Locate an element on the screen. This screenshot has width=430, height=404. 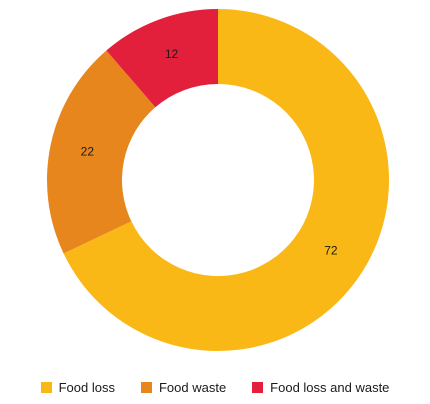
chart-legend: Food loss Food waste Food loss and waste is located at coordinates (215, 387).